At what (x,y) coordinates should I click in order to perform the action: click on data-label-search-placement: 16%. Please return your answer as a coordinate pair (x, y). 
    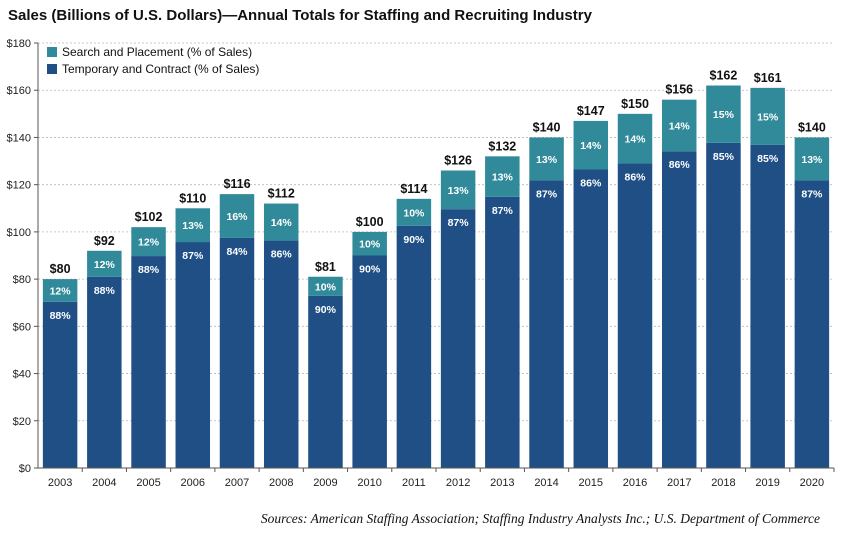
    Looking at the image, I should click on (237, 217).